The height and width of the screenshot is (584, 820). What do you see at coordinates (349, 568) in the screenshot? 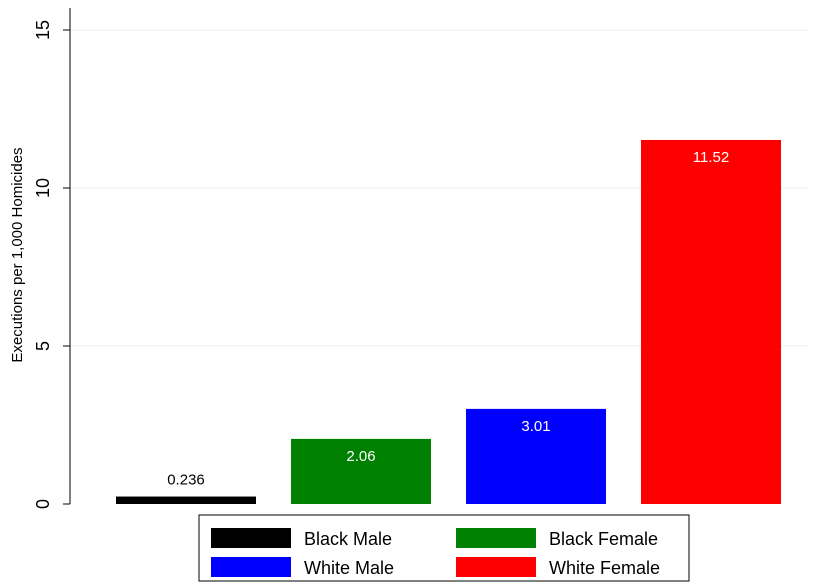
I see `legend-label: White Male` at bounding box center [349, 568].